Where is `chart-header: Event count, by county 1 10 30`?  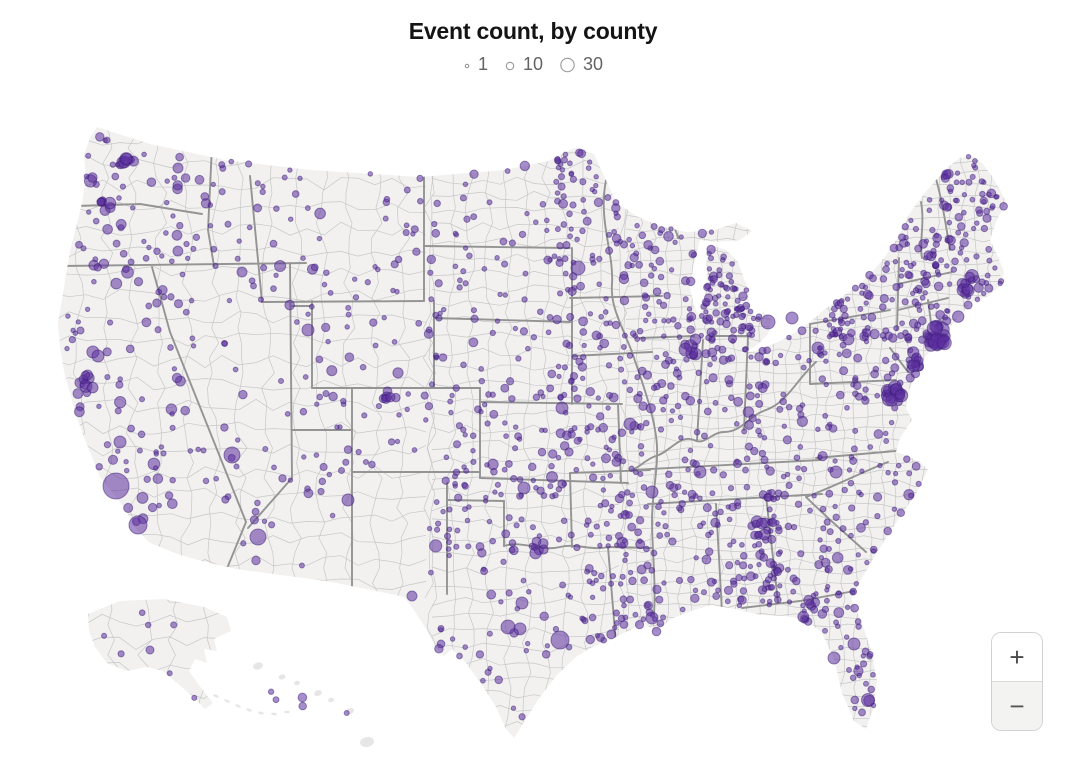 chart-header: Event count, by county 1 10 30 is located at coordinates (533, 46).